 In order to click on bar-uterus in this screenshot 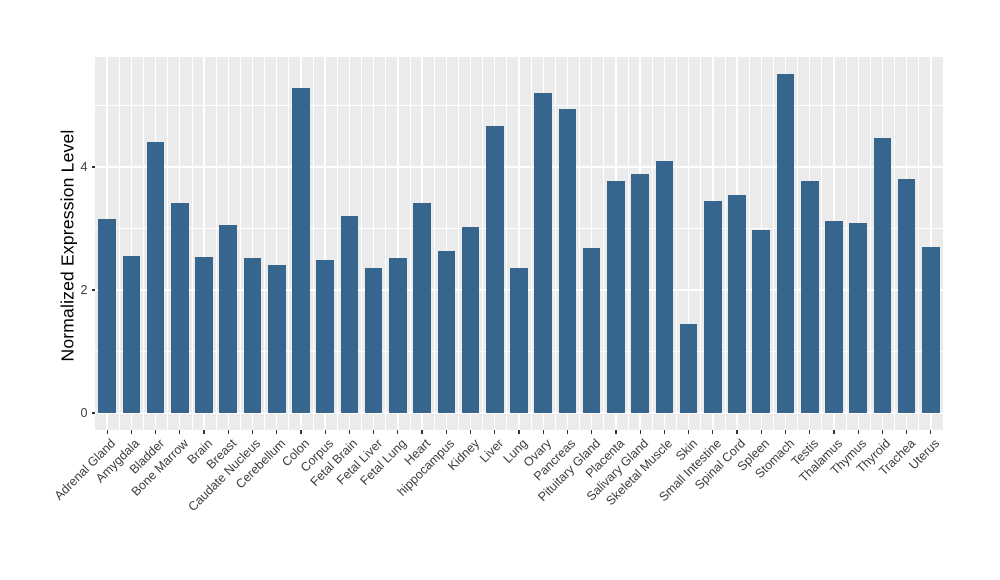, I will do `click(931, 329)`.